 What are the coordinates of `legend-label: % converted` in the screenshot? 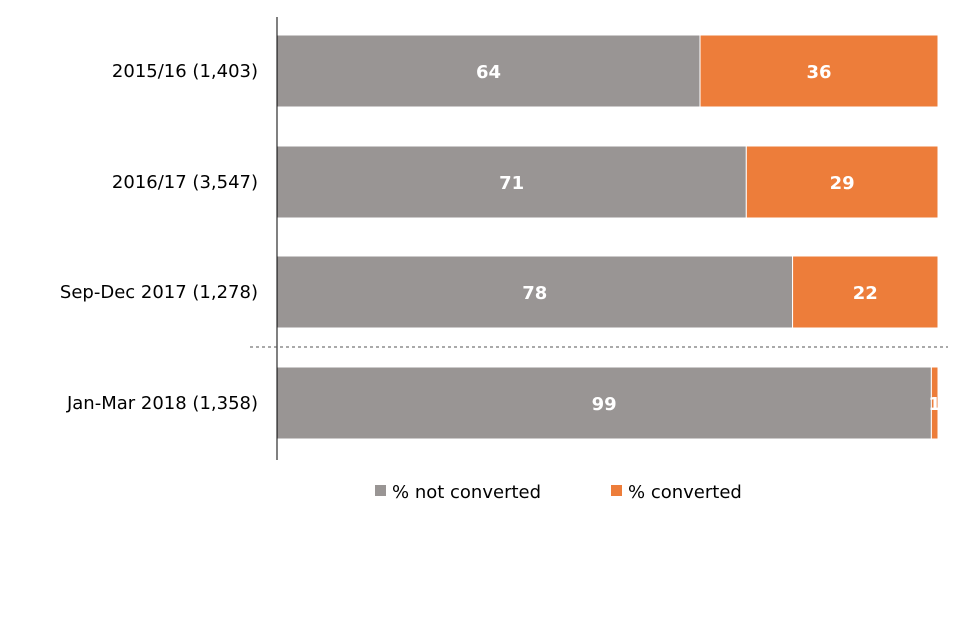 It's located at (685, 492).